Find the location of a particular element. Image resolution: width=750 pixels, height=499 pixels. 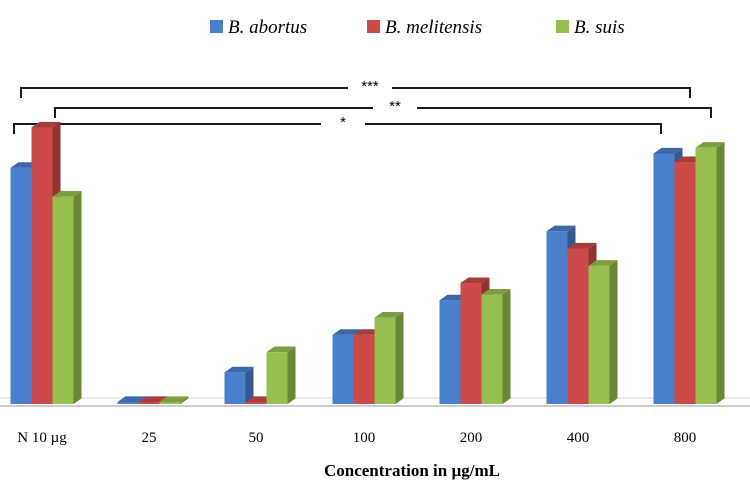

x-tick-label: 100 is located at coordinates (364, 438).